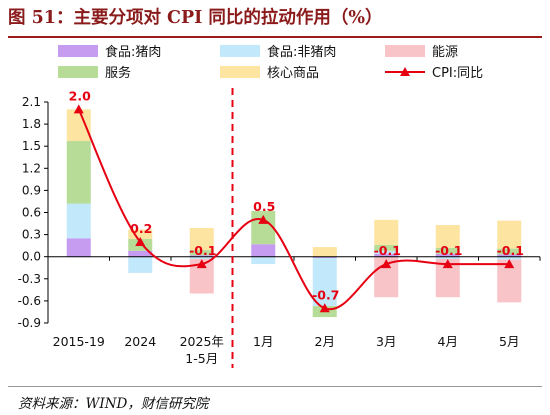  I want to click on legend-label-0: 食品:猪肉, so click(133, 52).